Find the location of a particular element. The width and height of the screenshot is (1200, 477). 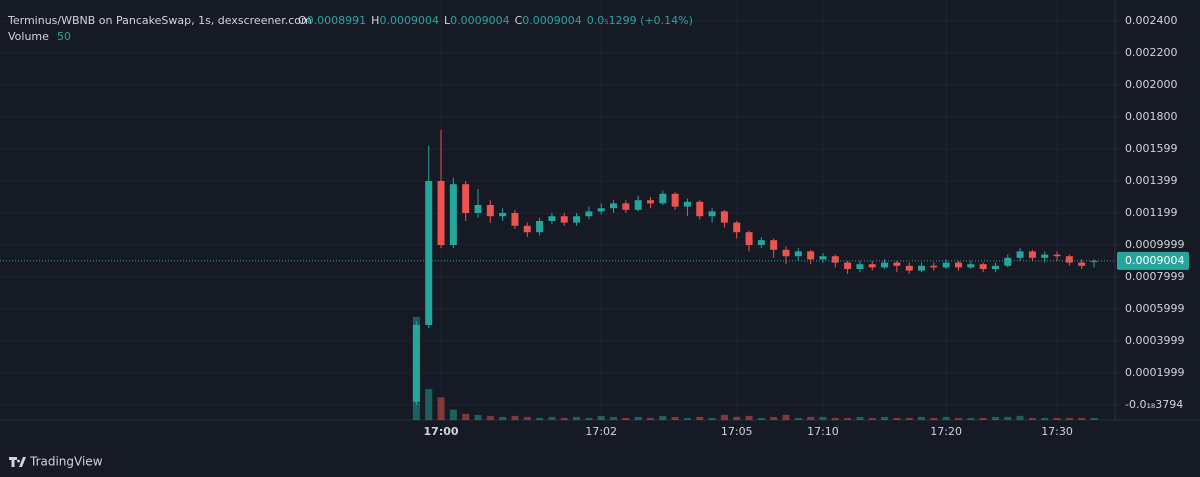

y-tick-label: 0.001599 is located at coordinates (1151, 148).